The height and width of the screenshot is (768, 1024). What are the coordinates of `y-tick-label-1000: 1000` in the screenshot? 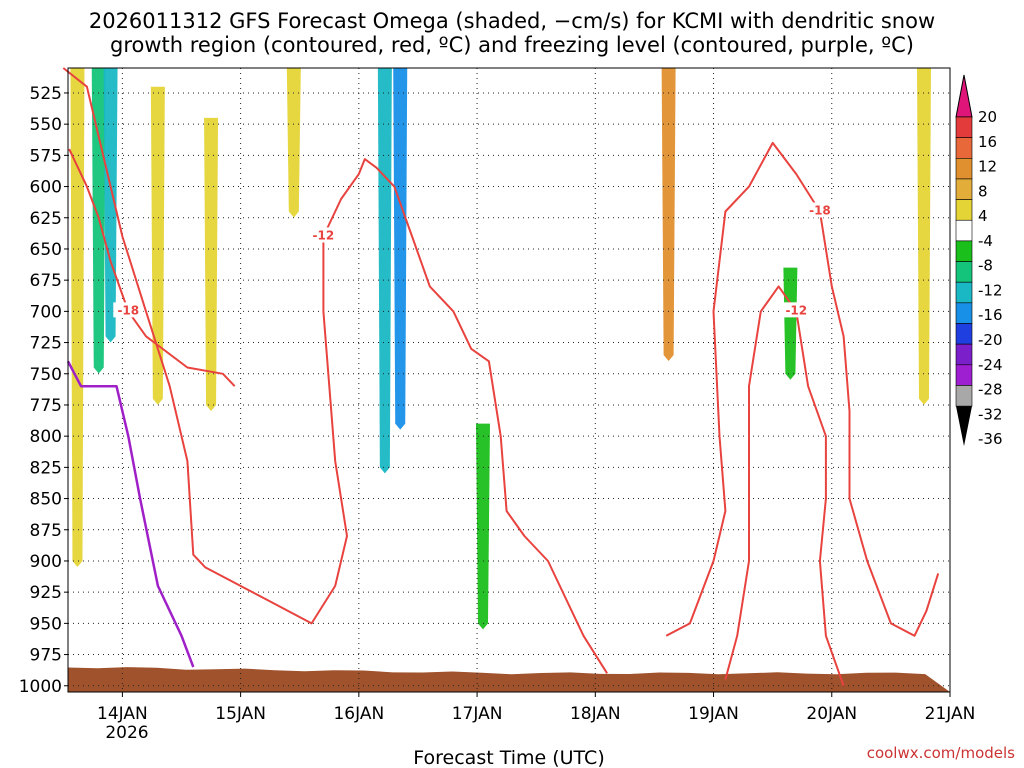 It's located at (40, 687).